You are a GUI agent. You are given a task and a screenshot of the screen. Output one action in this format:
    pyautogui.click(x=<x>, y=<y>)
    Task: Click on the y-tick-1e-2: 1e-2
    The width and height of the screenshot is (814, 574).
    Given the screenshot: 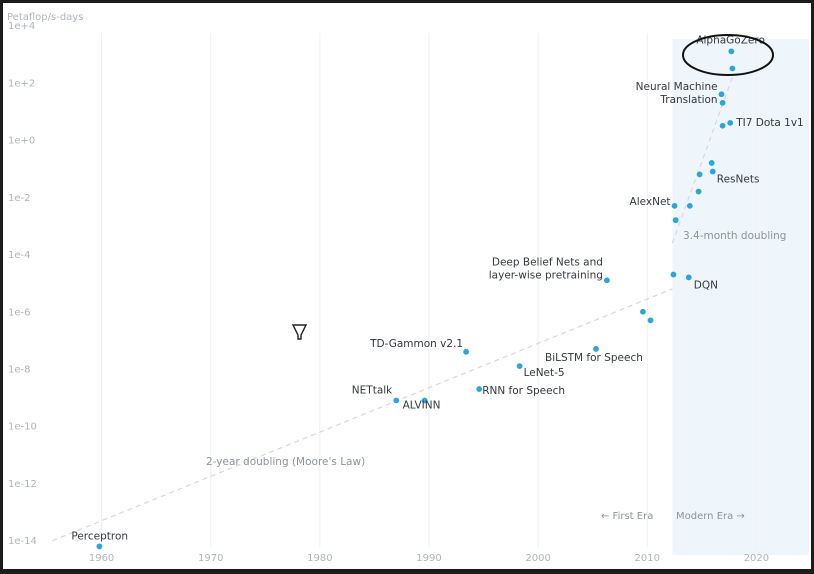 What is the action you would take?
    pyautogui.click(x=19, y=198)
    